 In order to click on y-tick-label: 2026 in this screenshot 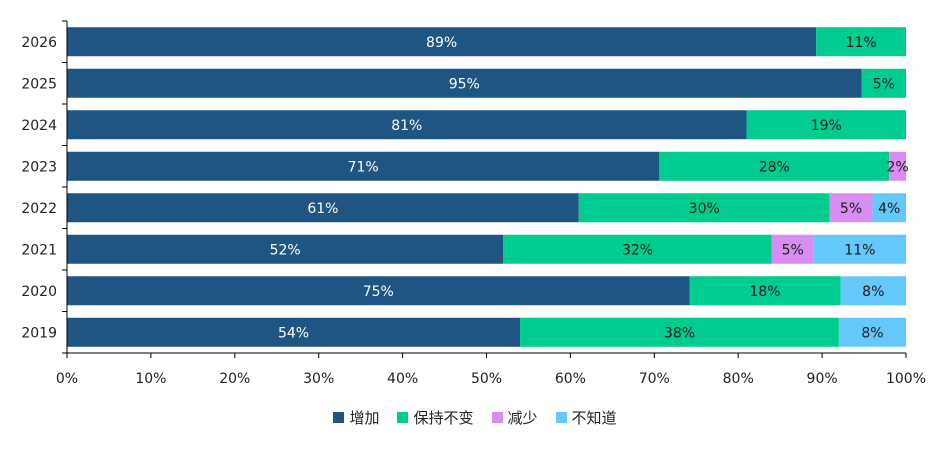, I will do `click(39, 43)`.